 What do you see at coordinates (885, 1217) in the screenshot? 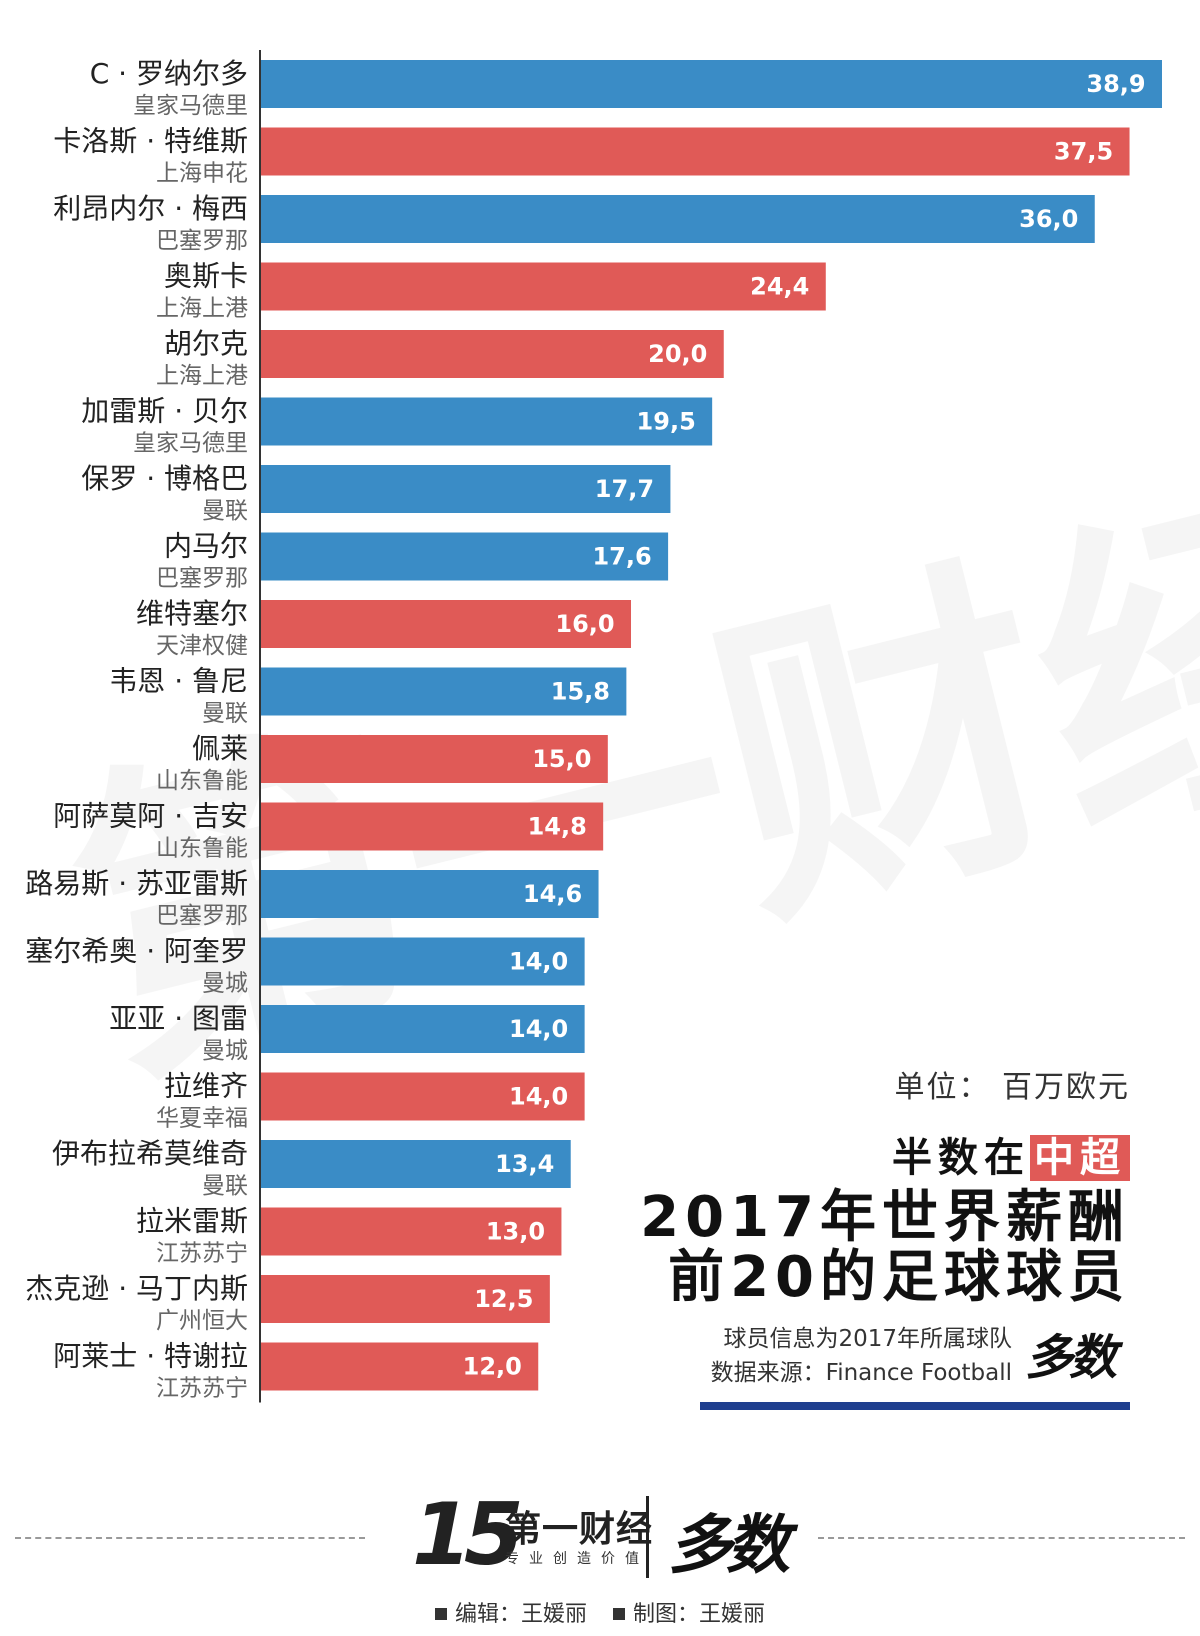
I see `title-line-1: 2017年世界薪酬` at bounding box center [885, 1217].